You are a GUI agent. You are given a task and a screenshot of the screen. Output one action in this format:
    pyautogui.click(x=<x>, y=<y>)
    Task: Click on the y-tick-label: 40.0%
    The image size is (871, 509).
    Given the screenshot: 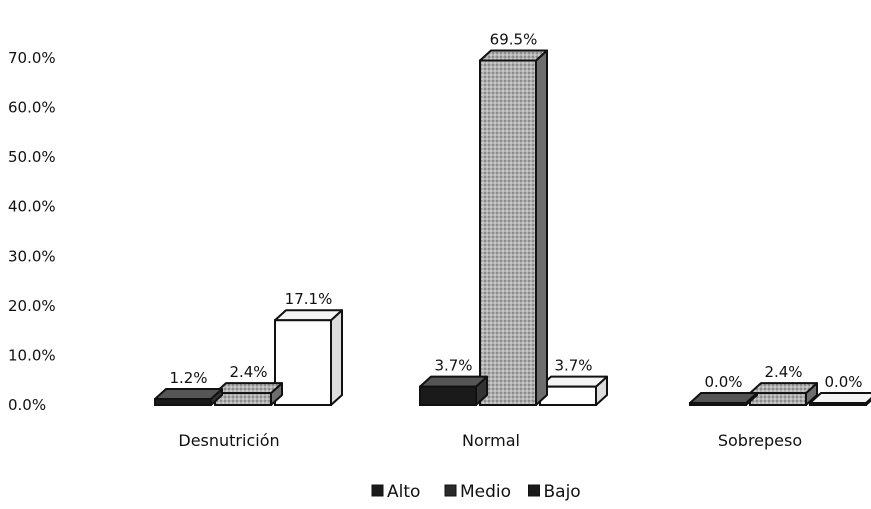 What is the action you would take?
    pyautogui.click(x=32, y=207)
    